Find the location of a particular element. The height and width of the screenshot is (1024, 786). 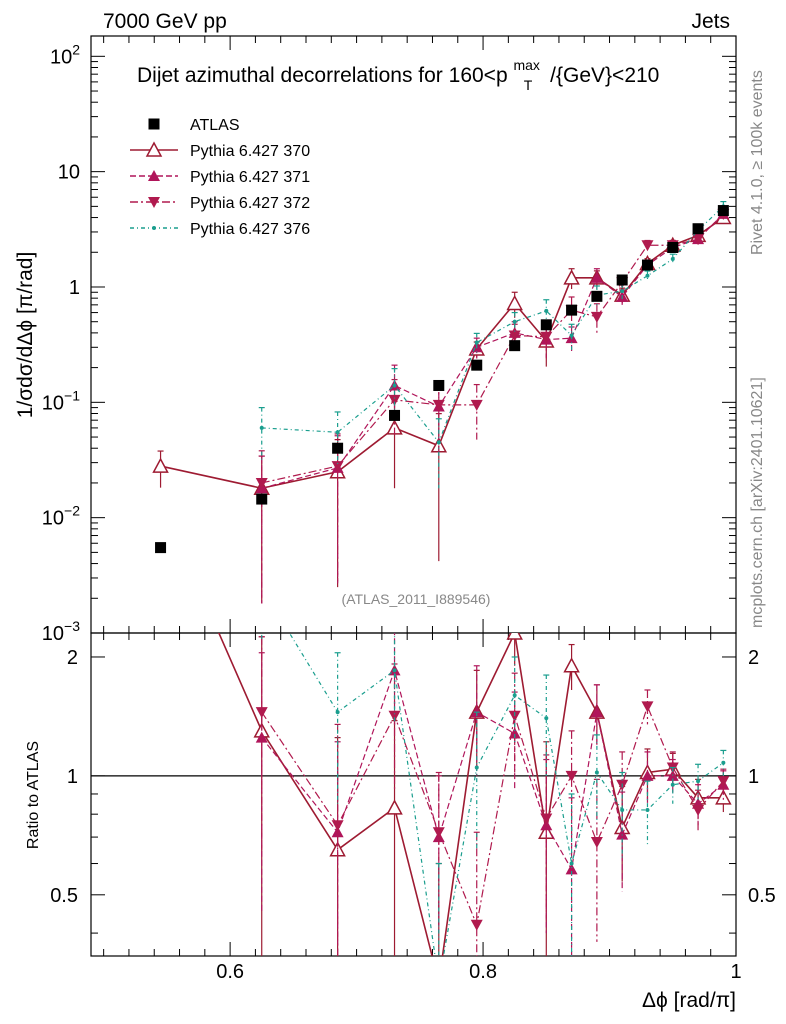

x-axis-label: Δϕ [rad/π] is located at coordinates (689, 1000).